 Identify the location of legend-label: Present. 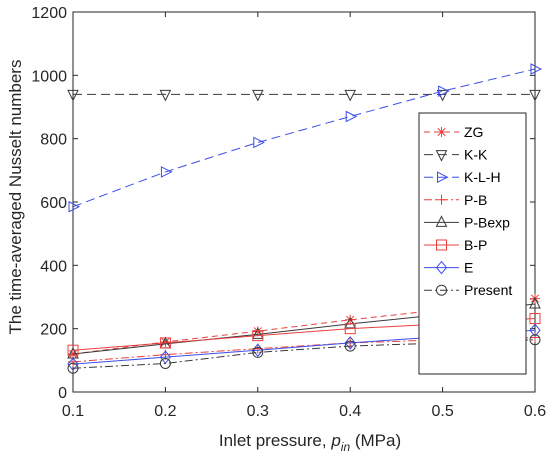
(488, 290).